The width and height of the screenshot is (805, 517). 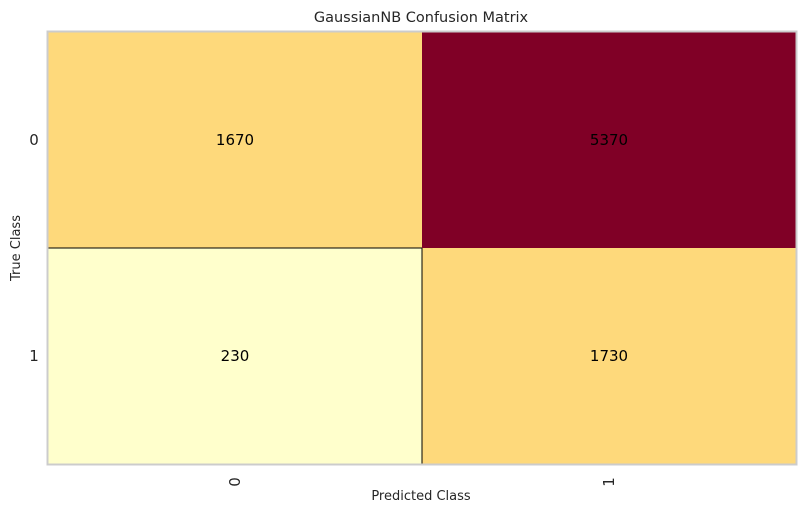 What do you see at coordinates (235, 482) in the screenshot?
I see `x-tick-label-0: 0` at bounding box center [235, 482].